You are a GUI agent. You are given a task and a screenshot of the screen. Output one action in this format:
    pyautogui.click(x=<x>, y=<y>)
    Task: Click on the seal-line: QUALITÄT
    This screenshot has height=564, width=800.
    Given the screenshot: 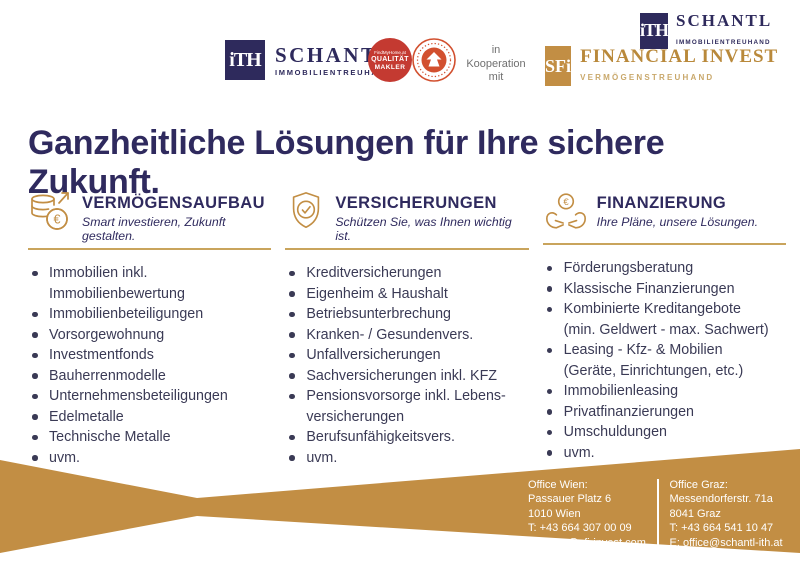 What is the action you would take?
    pyautogui.click(x=390, y=59)
    